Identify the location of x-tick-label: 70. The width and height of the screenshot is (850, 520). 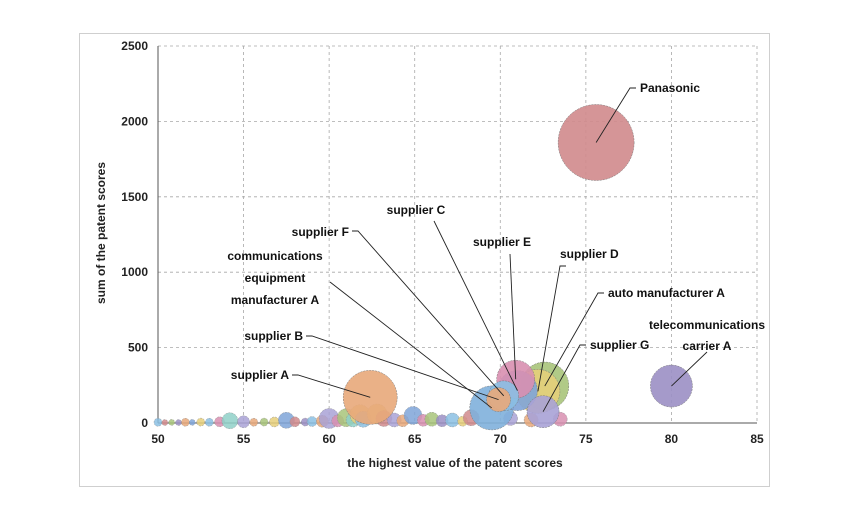
(501, 439).